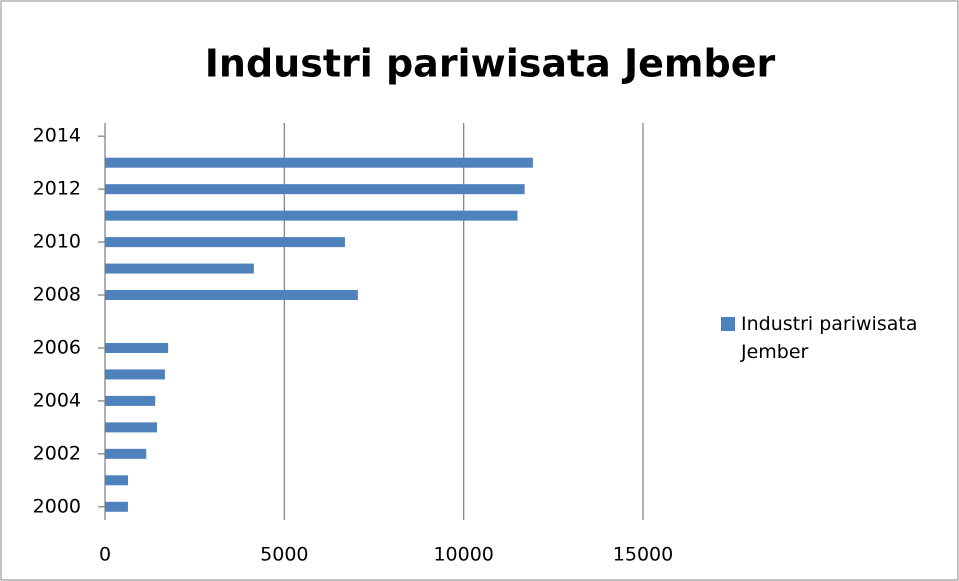 This screenshot has width=959, height=581. Describe the element at coordinates (728, 324) in the screenshot. I see `legend-swatch` at that location.